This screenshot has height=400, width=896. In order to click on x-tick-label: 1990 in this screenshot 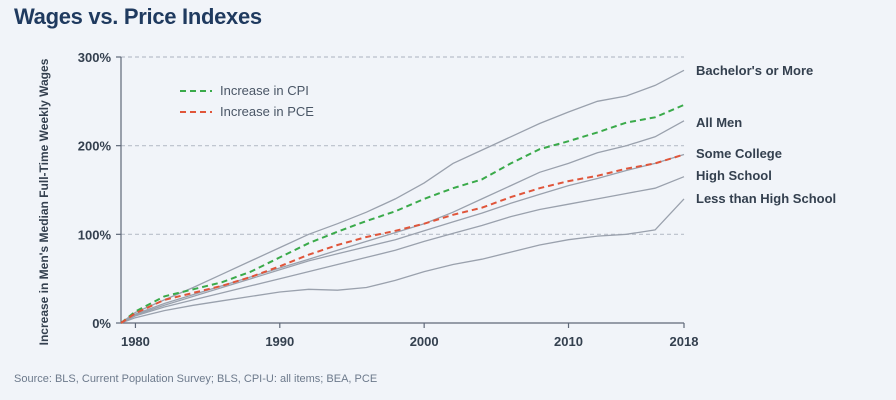, I will do `click(279, 341)`.